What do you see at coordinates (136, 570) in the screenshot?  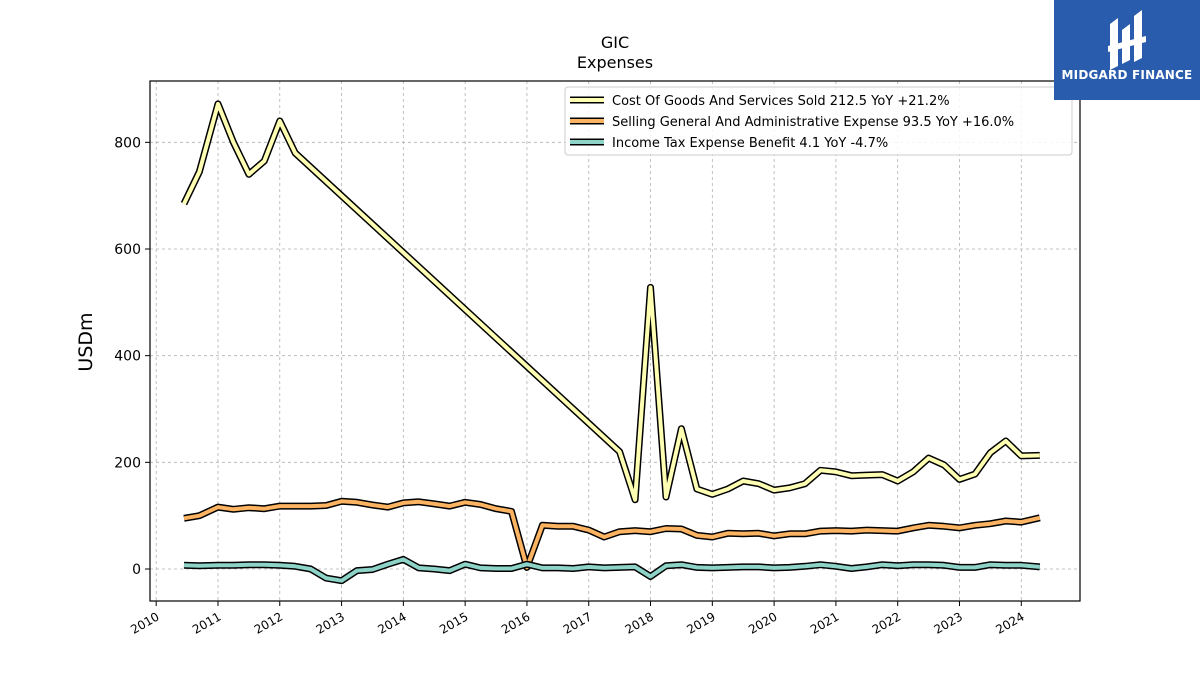 I see `y-tick-label: 0` at bounding box center [136, 570].